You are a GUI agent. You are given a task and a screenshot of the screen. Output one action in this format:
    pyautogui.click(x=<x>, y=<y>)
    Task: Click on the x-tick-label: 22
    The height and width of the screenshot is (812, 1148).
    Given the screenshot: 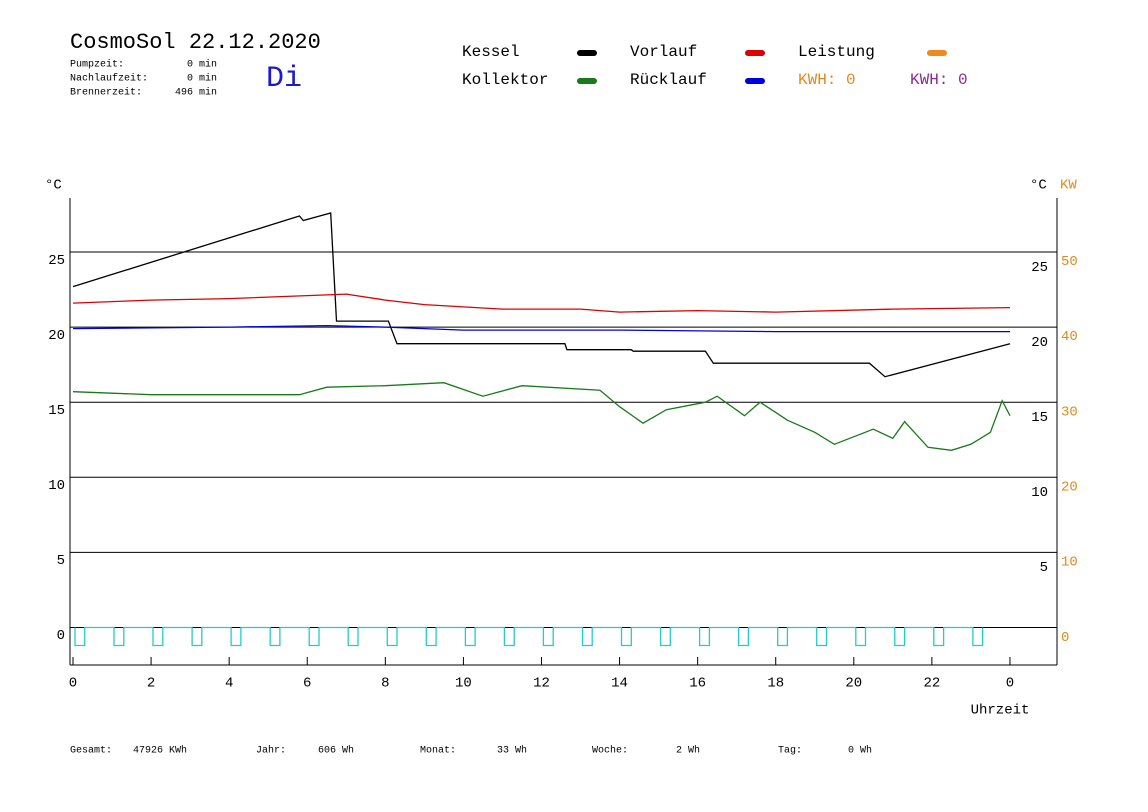 What is the action you would take?
    pyautogui.click(x=931, y=684)
    